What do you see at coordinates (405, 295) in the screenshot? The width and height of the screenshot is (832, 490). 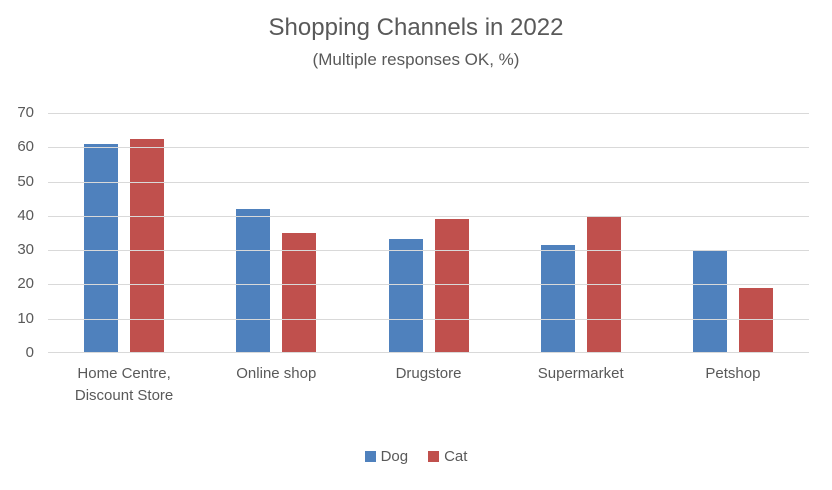 I see `bar-dog-drugstore` at bounding box center [405, 295].